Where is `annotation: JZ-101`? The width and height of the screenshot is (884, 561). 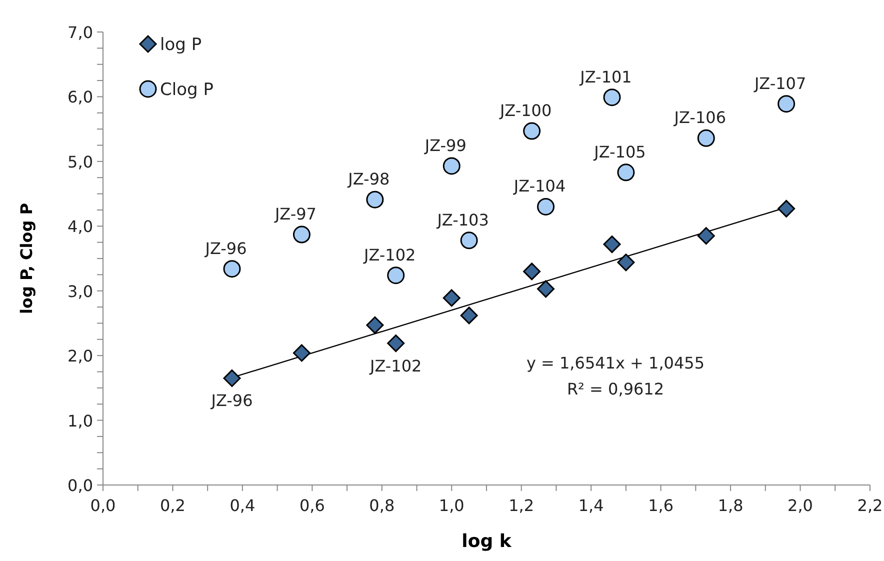
annotation: JZ-101 is located at coordinates (605, 76).